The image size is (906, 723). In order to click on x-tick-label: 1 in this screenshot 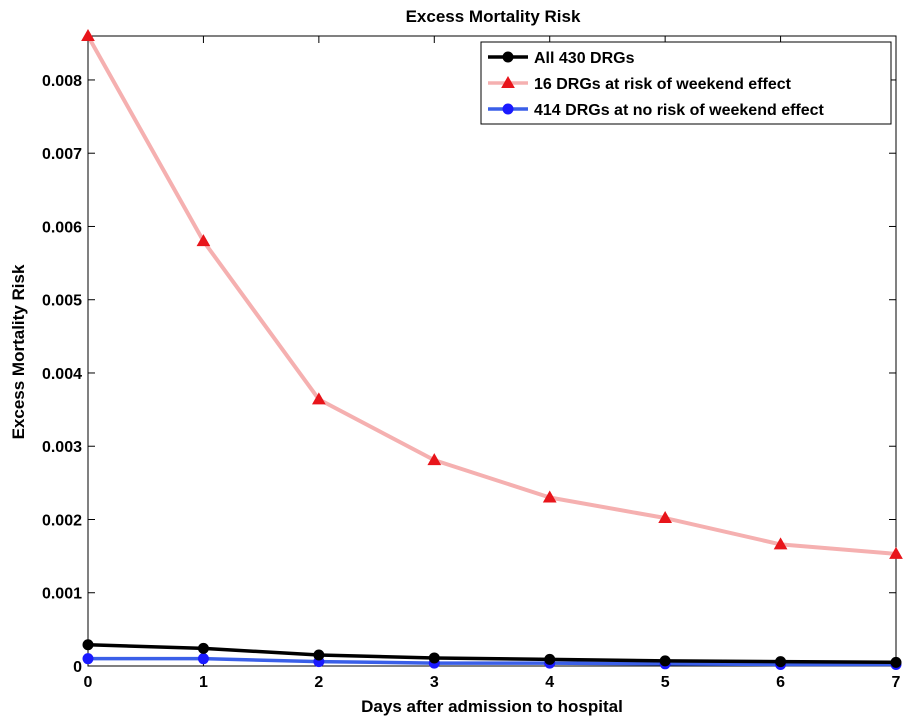, I will do `click(203, 682)`.